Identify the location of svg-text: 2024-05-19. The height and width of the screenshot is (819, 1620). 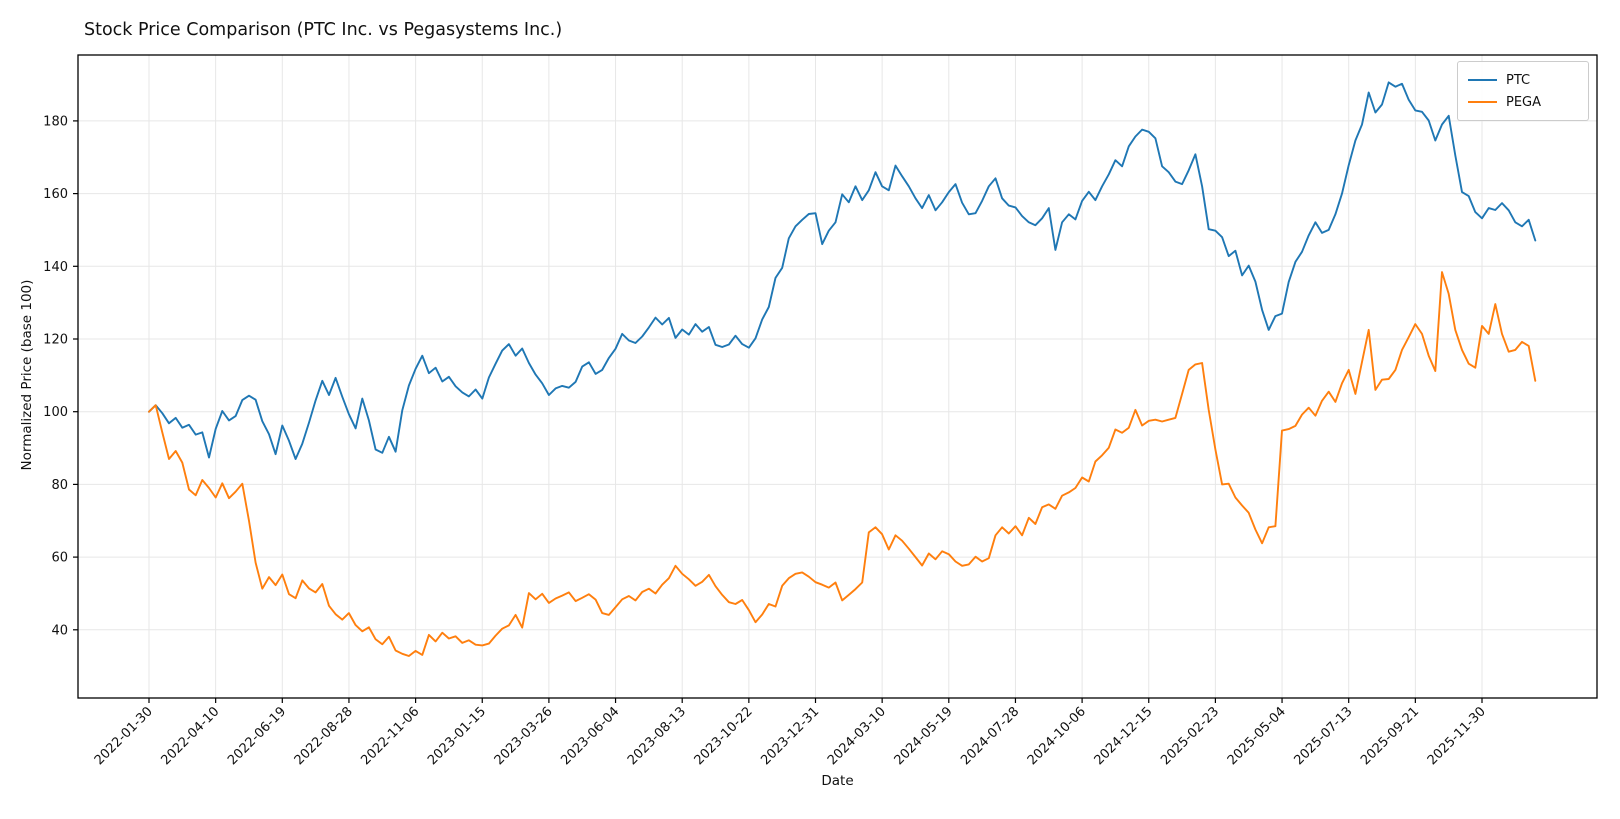
(924, 736).